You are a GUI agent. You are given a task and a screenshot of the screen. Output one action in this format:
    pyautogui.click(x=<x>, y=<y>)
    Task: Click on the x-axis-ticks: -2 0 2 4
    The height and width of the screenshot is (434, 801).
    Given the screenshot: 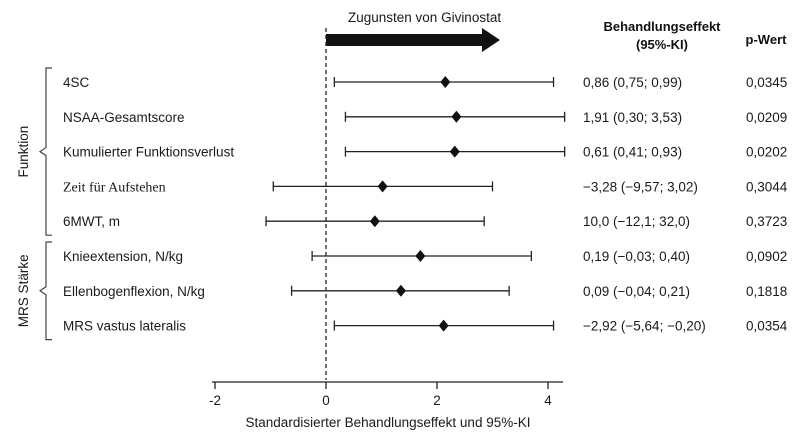 What is the action you would take?
    pyautogui.click(x=380, y=395)
    